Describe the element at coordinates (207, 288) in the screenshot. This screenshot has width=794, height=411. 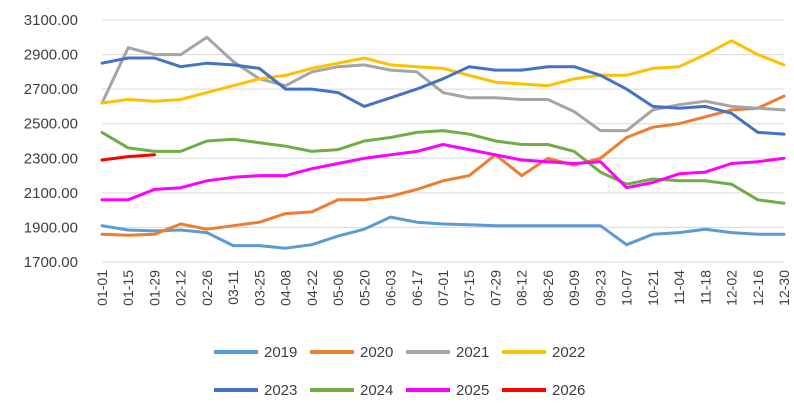
I see `x-tick-label: 02-26` at that location.